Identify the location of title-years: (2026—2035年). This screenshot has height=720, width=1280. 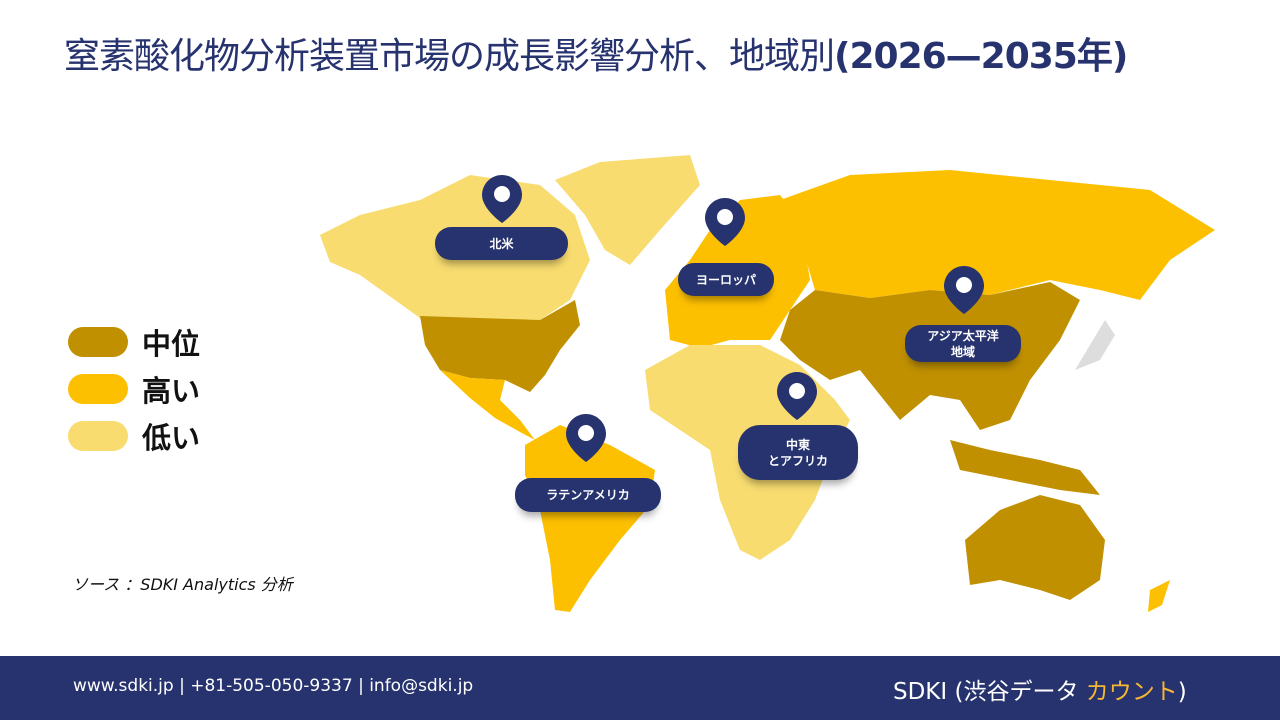
(981, 56).